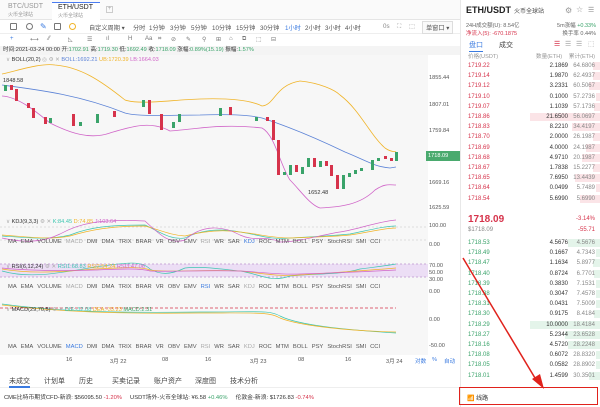 This screenshot has height=407, width=600. What do you see at coordinates (530, 137) in the screenshot?
I see `ask-row: 1718.70 2.0000 26.1987` at bounding box center [530, 137].